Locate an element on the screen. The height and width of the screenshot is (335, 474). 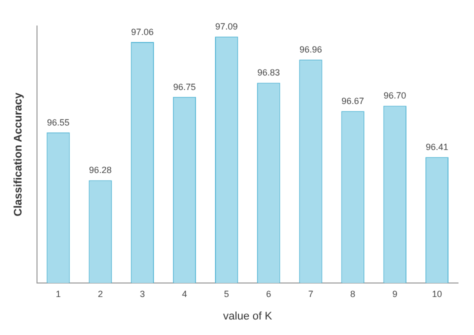
y-axis-title: Classification Accuracy is located at coordinates (18, 154).